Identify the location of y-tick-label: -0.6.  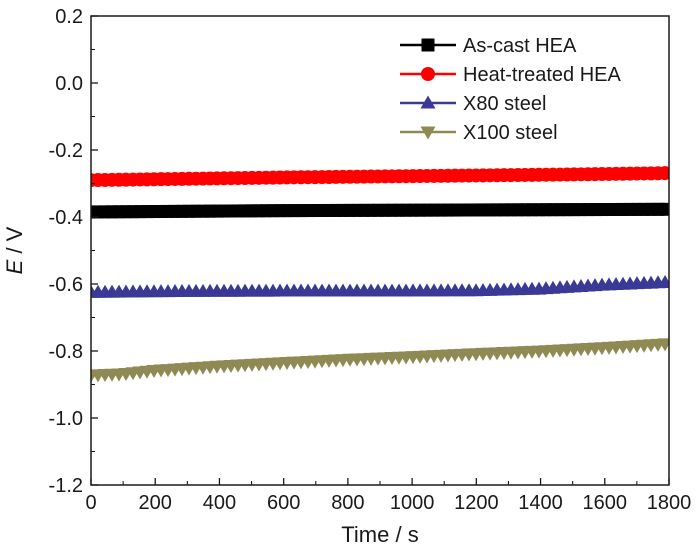
(66, 285).